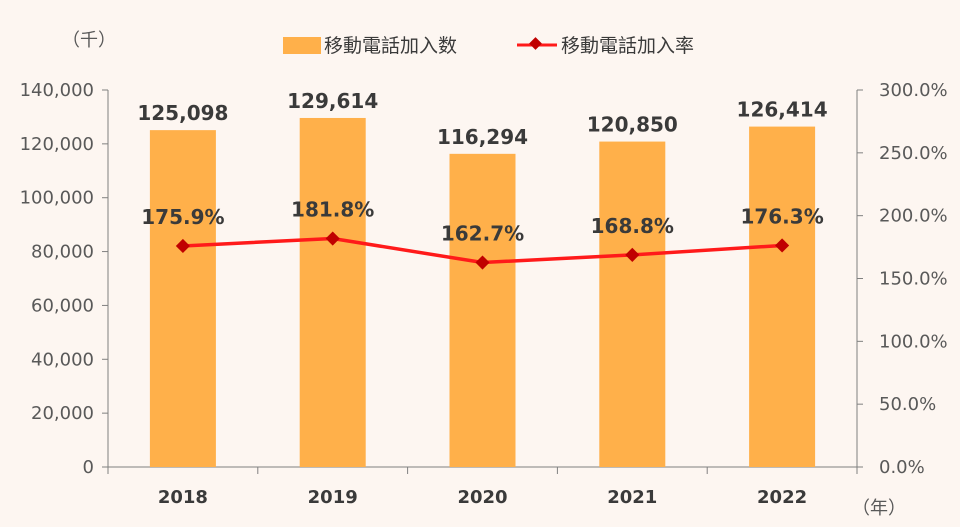  I want to click on bar-value-label: 120,850, so click(632, 125).